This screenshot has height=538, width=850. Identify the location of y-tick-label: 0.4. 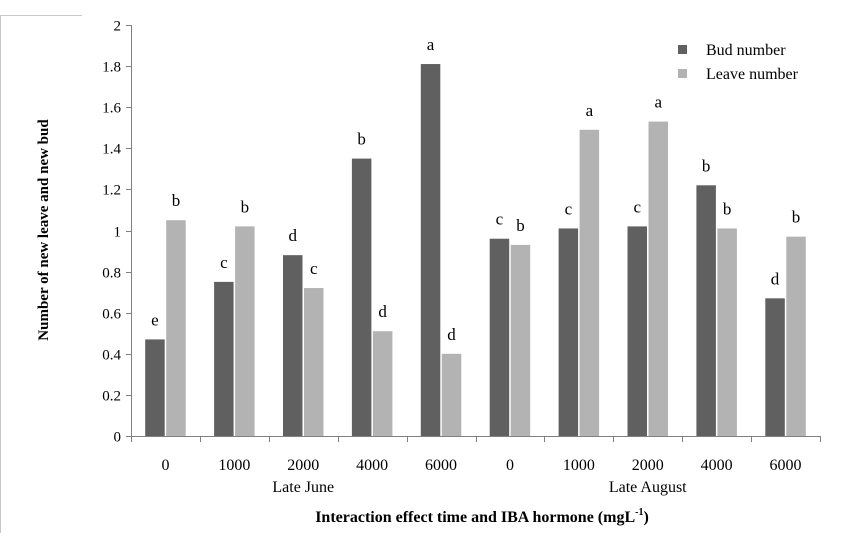
(111, 356).